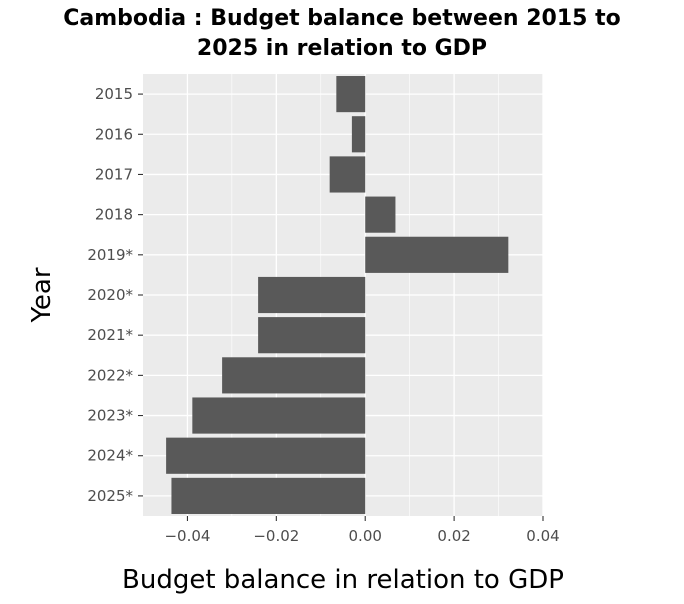  I want to click on y-tick-label: 2017, so click(114, 174).